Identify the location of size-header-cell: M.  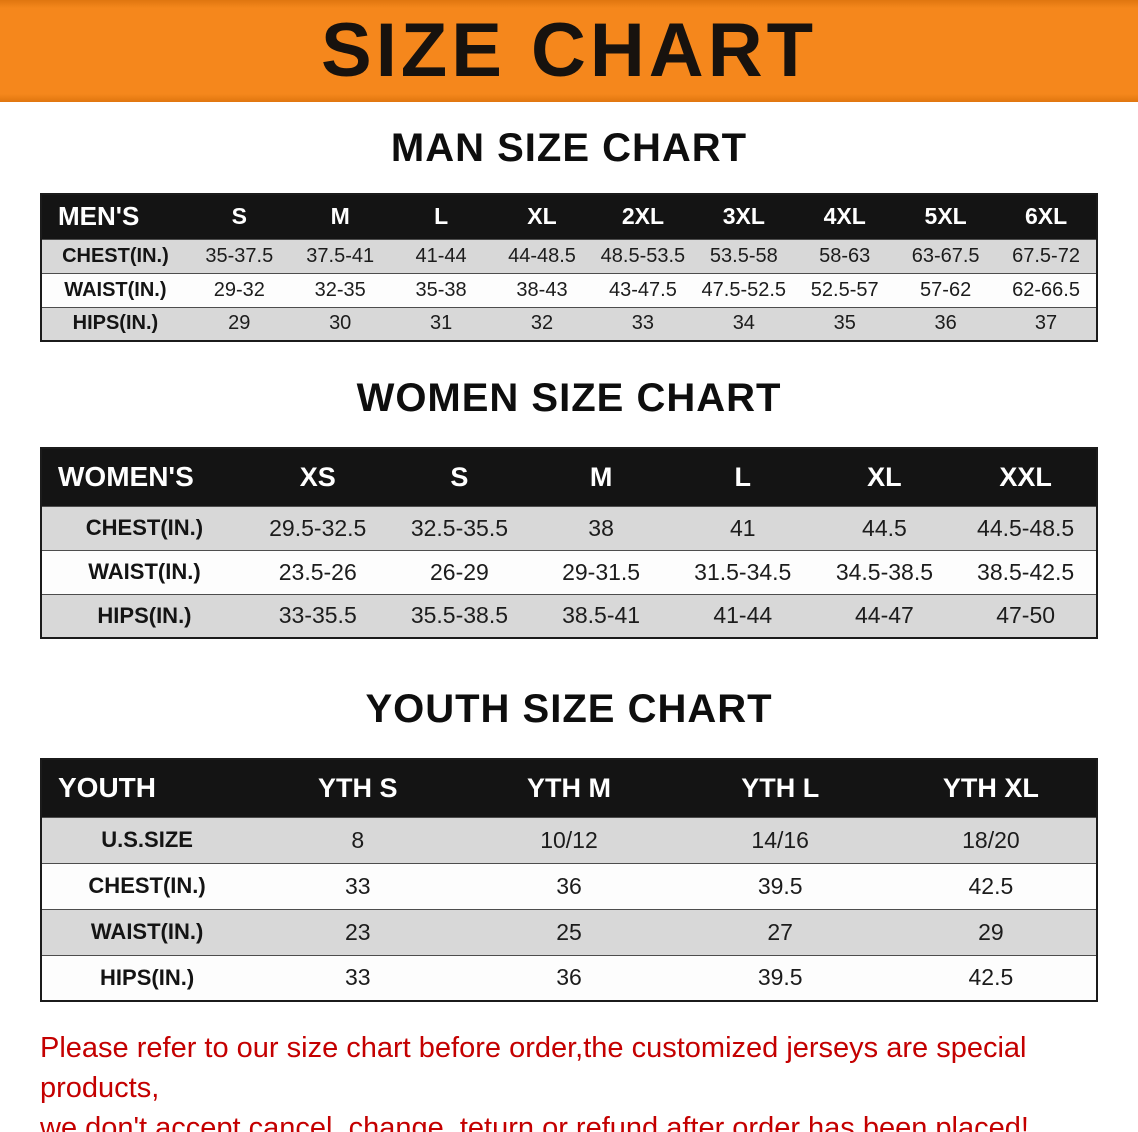
(601, 476).